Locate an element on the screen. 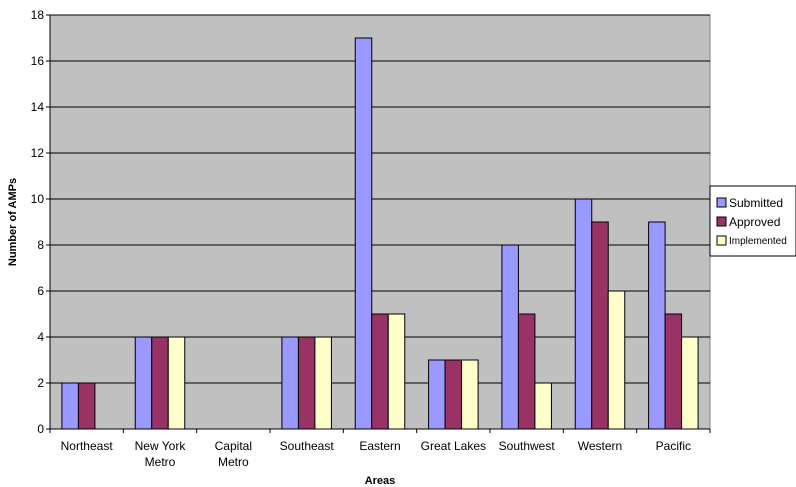 This screenshot has width=796, height=487. legend: Submitted Approved Implemented is located at coordinates (752, 221).